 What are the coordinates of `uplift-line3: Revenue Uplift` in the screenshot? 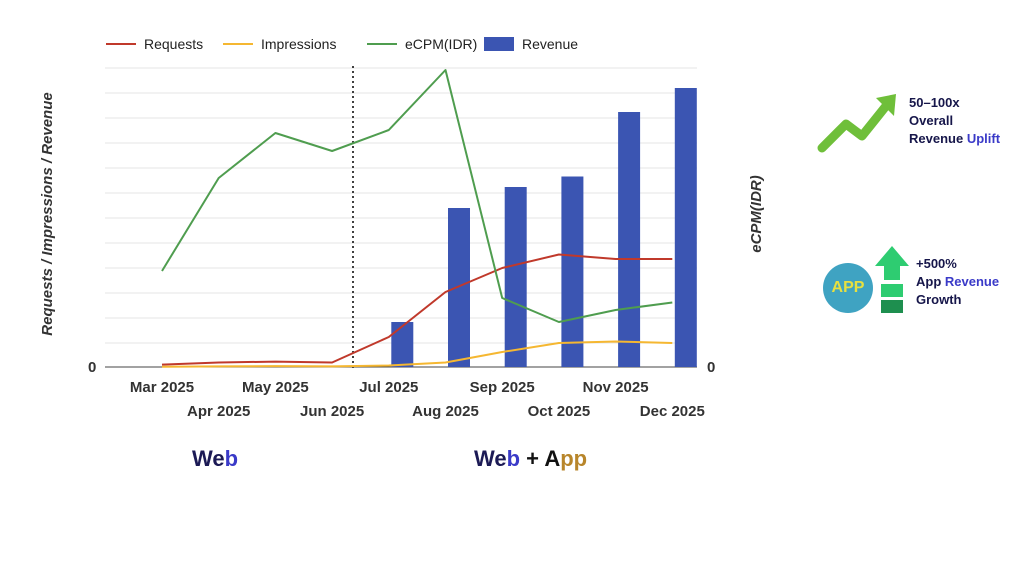 It's located at (954, 139).